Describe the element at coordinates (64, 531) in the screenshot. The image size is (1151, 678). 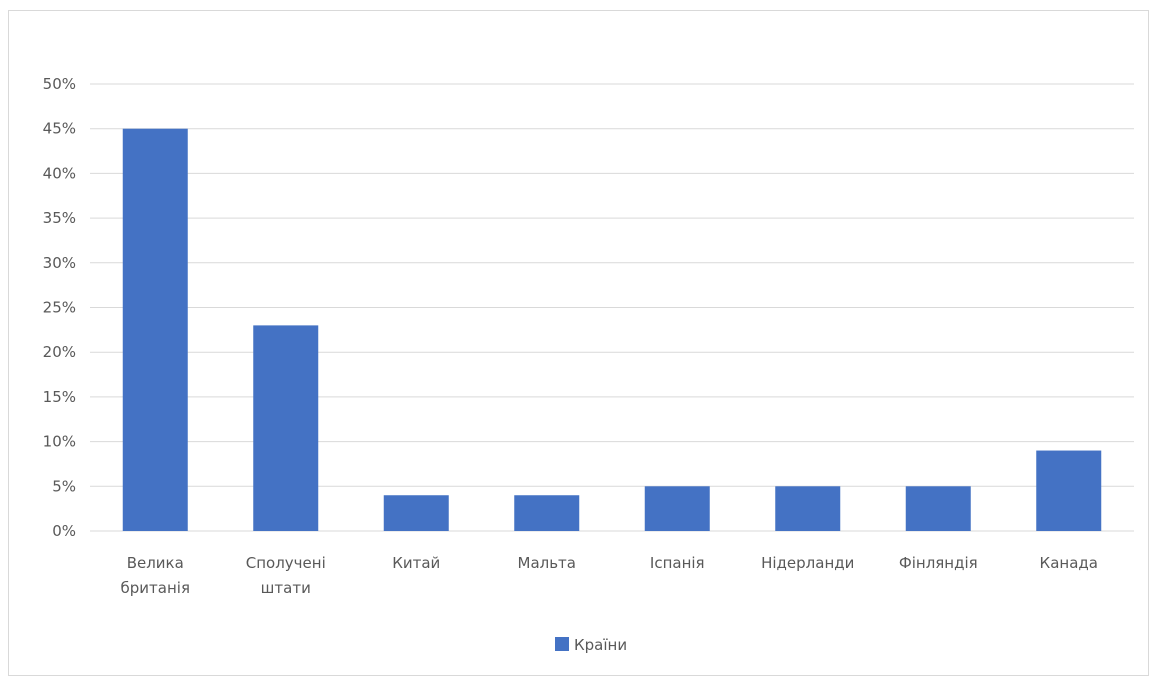
I see `y-tick-label: 0%` at that location.